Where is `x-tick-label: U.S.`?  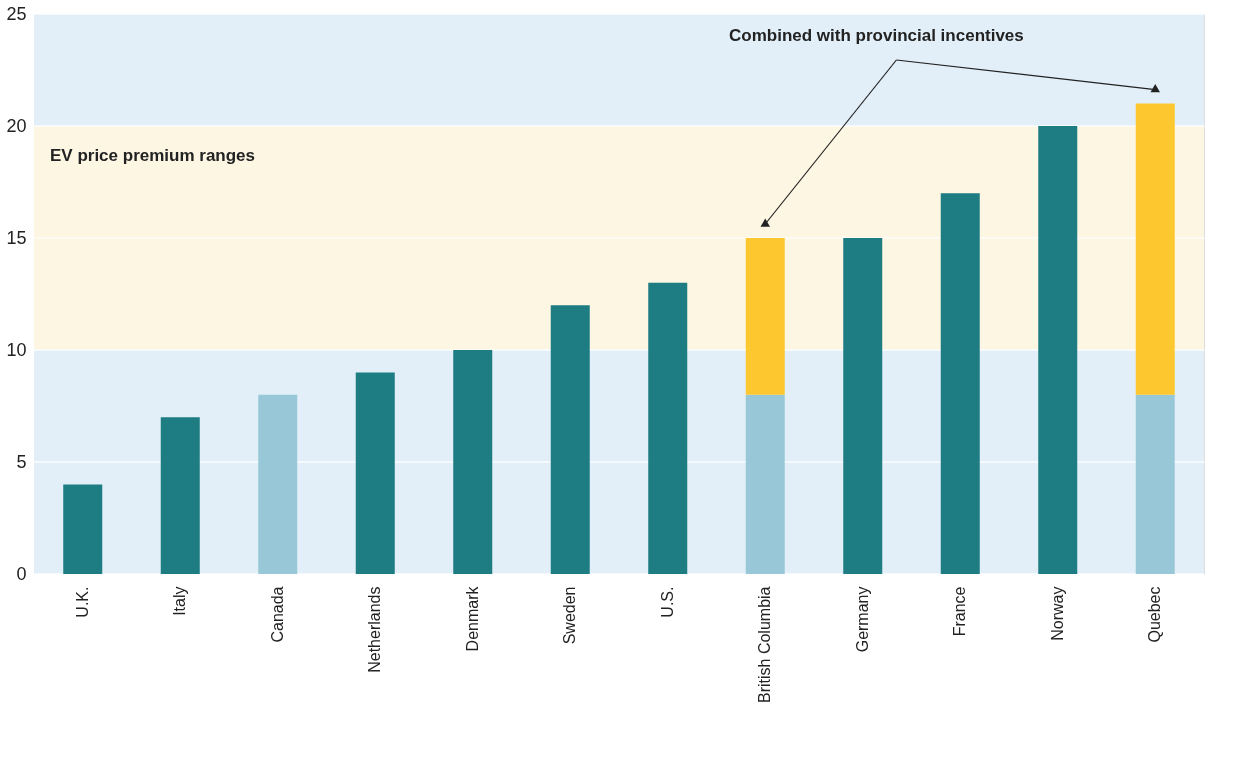 x-tick-label: U.S. is located at coordinates (667, 602).